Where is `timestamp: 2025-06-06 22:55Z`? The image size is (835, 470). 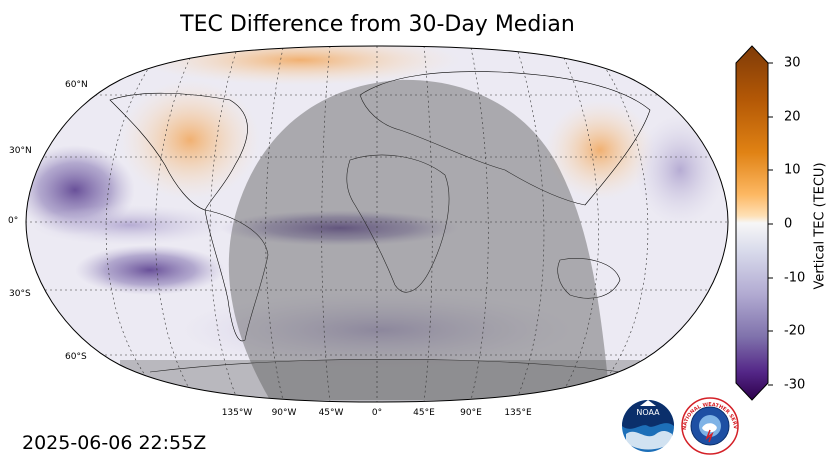 timestamp: 2025-06-06 22:55Z is located at coordinates (114, 443).